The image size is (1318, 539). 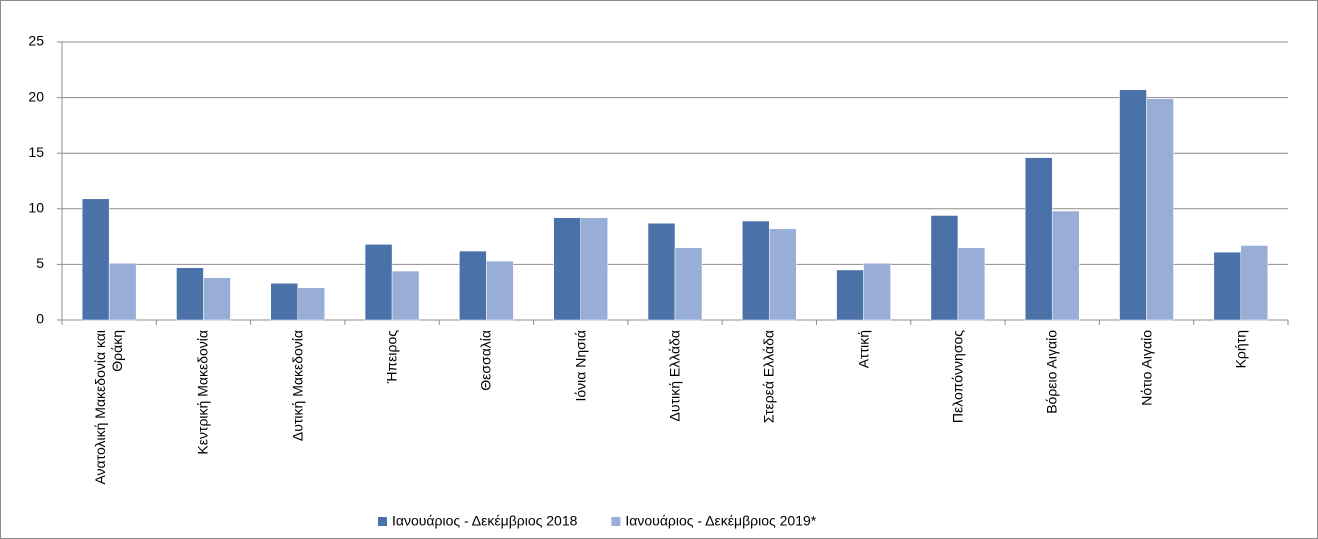 What do you see at coordinates (391, 357) in the screenshot?
I see `x-tick-label: Ήπειρος` at bounding box center [391, 357].